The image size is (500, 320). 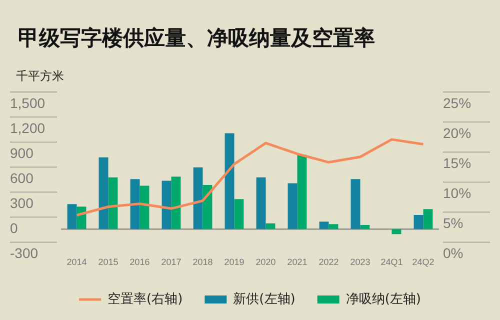 I want to click on x-tick-label: 2017, so click(x=171, y=262).